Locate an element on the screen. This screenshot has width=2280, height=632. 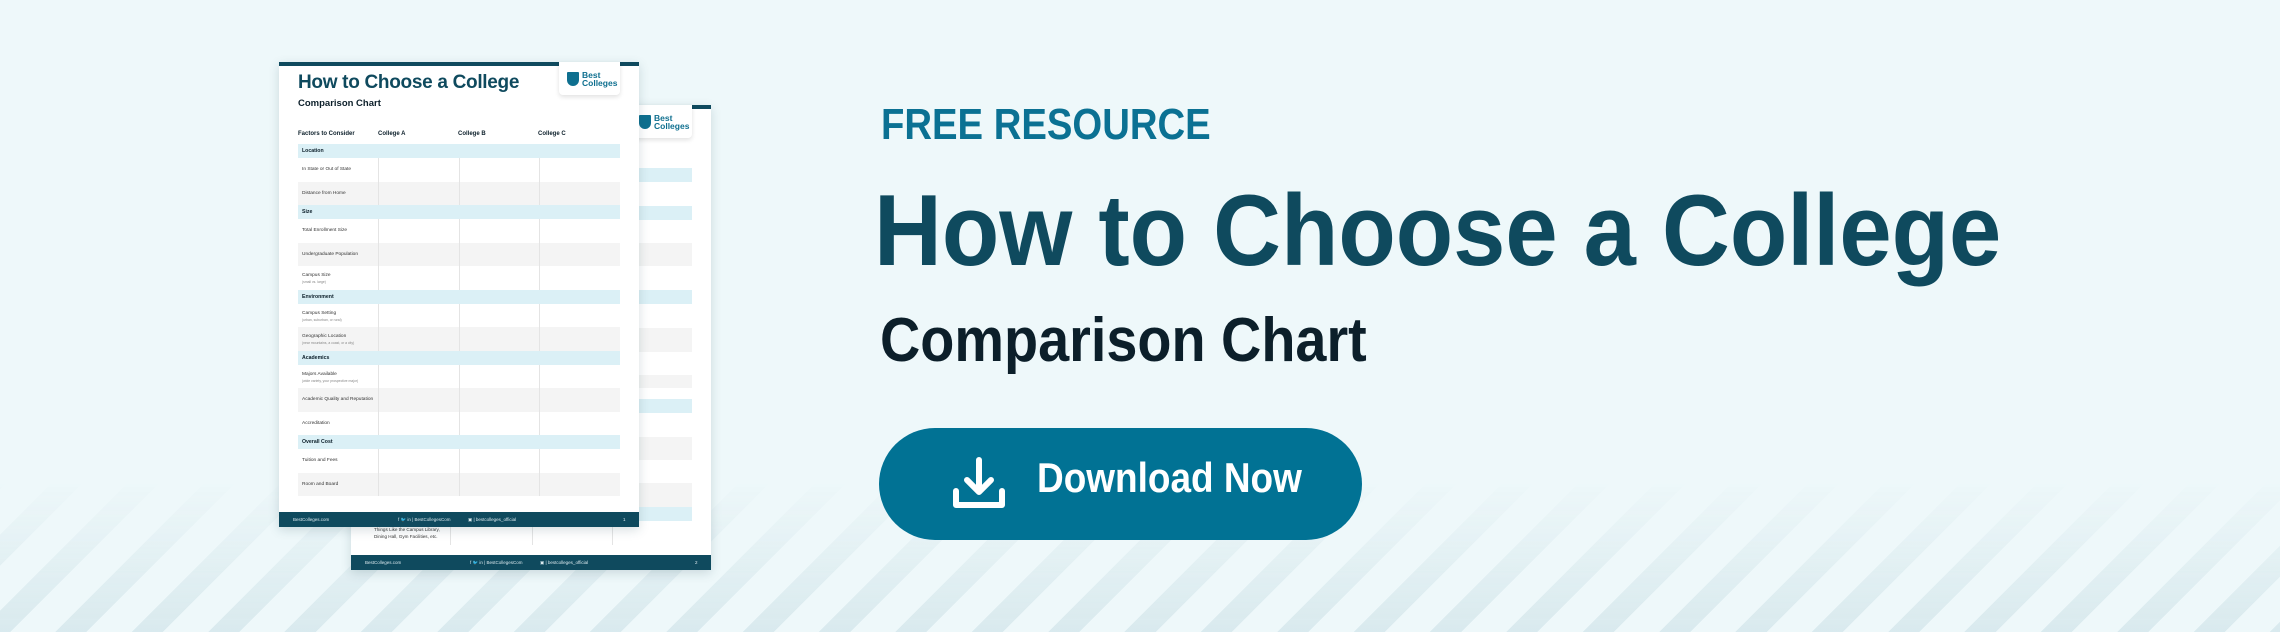
row-label: Majors Available is located at coordinates (319, 374).